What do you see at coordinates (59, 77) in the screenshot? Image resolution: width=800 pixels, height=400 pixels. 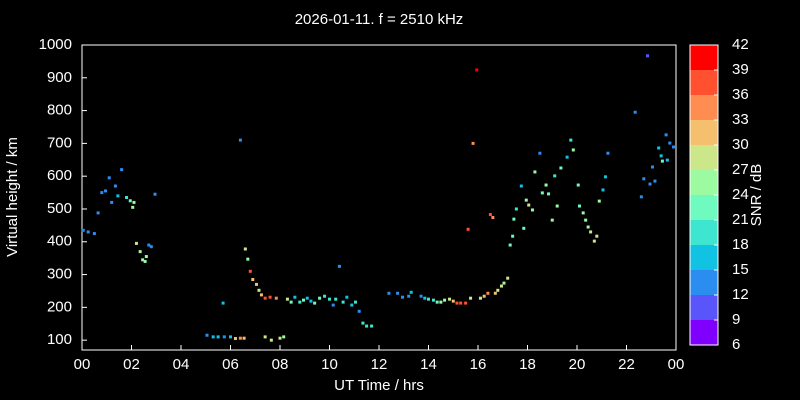 I see `y-tick-label: 900` at bounding box center [59, 77].